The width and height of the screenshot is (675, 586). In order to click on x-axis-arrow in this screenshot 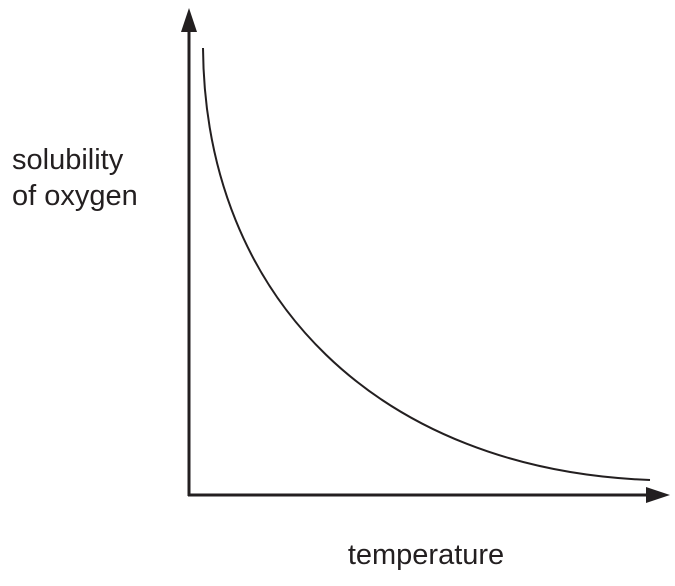, I will do `click(658, 495)`.